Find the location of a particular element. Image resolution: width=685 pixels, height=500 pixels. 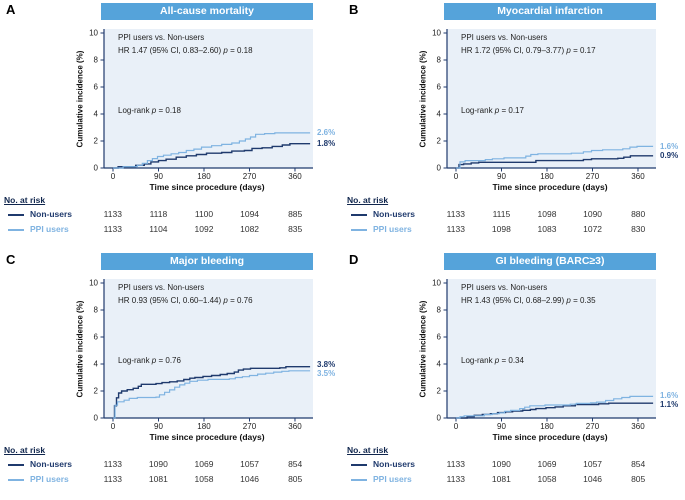

at-risk-count: 1100 is located at coordinates (204, 214).